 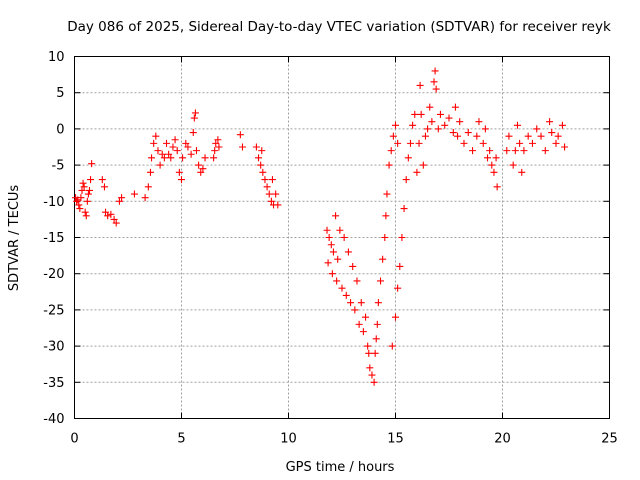 What do you see at coordinates (14, 238) in the screenshot?
I see `y-axis-label: SDTVAR / TECUs` at bounding box center [14, 238].